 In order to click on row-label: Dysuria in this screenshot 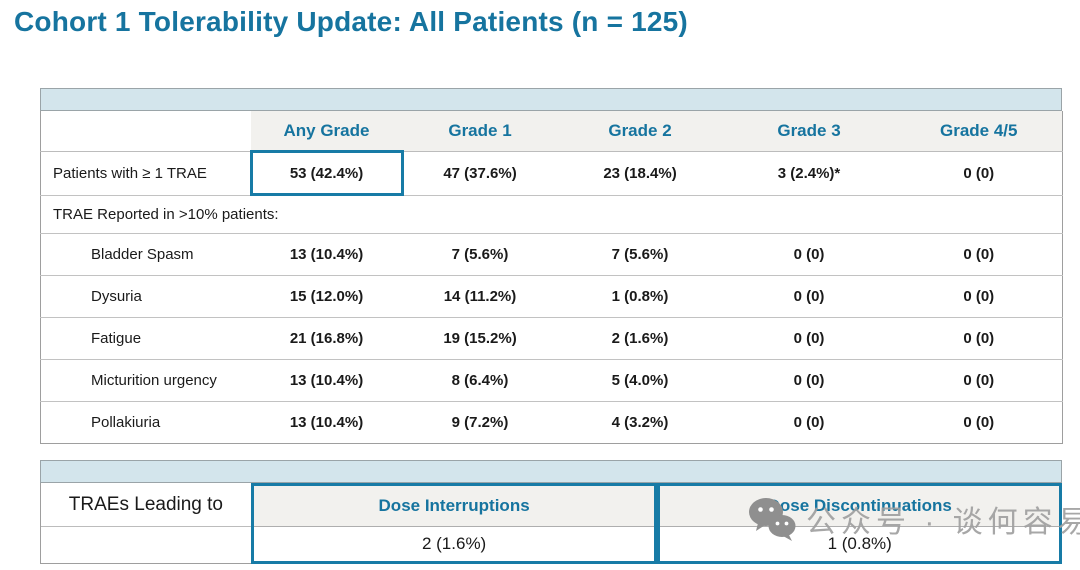, I will do `click(145, 295)`.